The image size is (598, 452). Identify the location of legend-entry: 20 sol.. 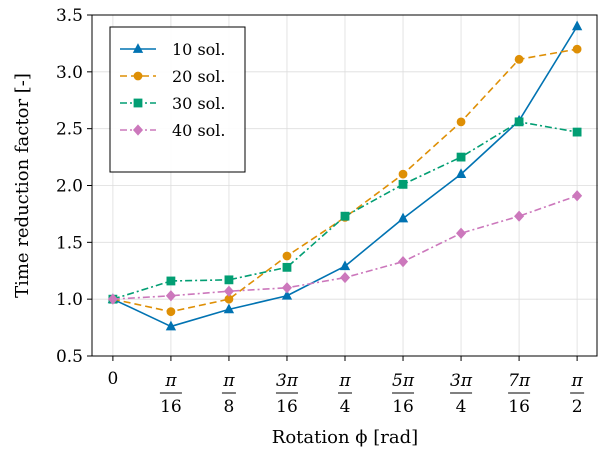
(173, 76).